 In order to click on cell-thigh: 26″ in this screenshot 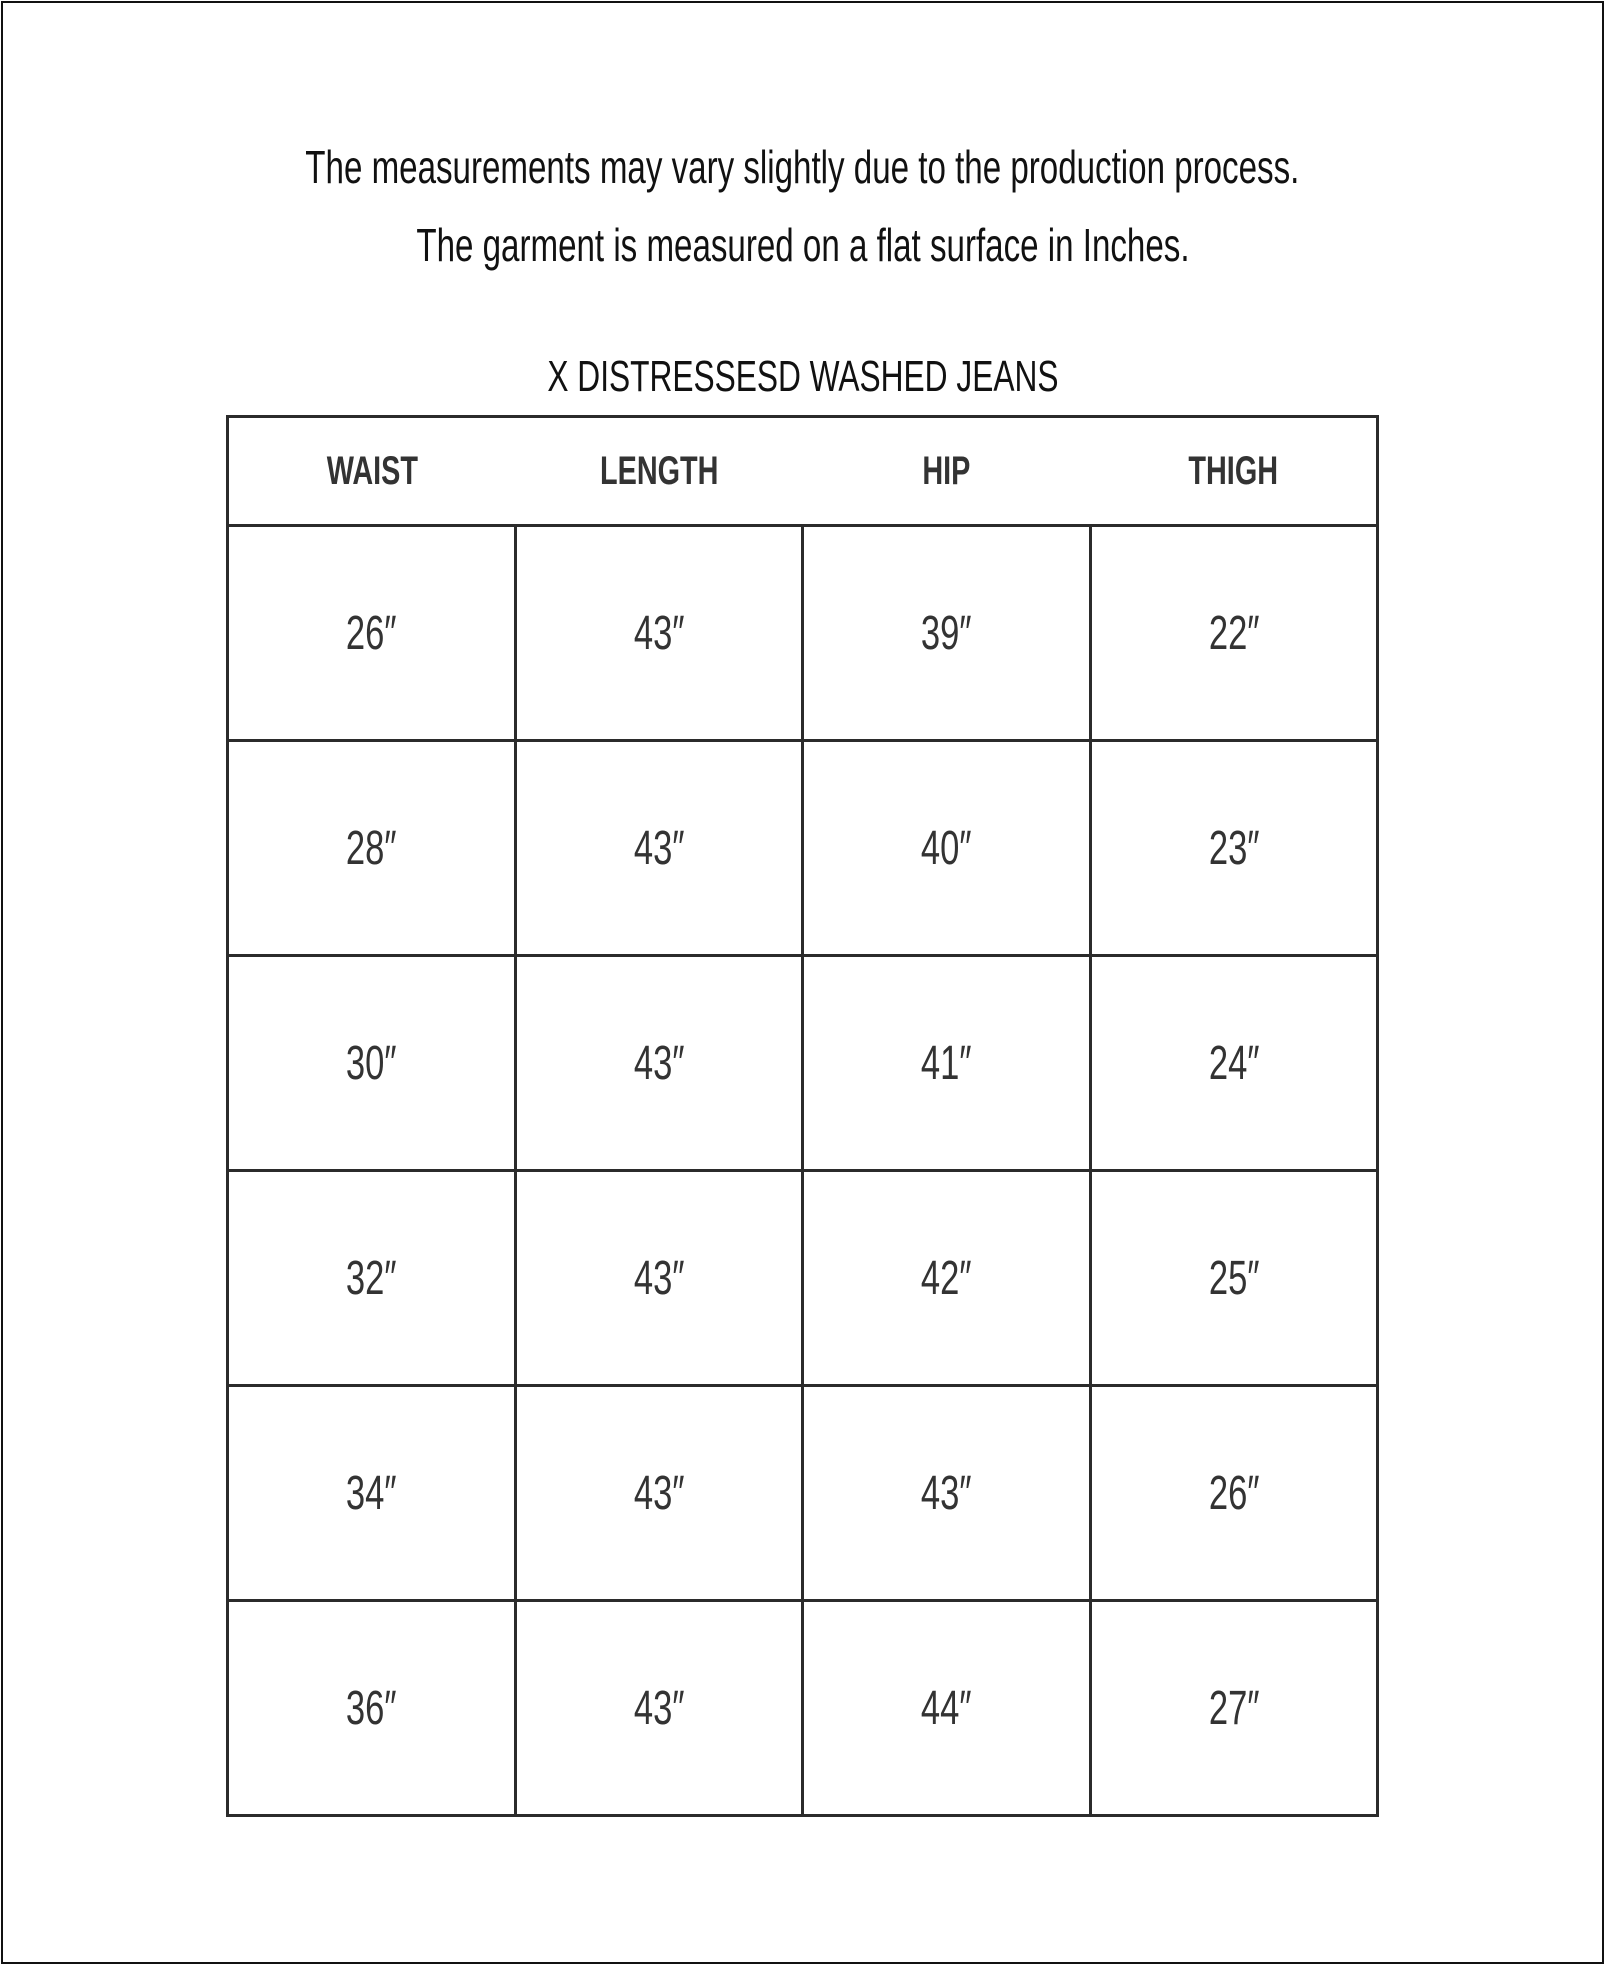, I will do `click(1233, 1493)`.